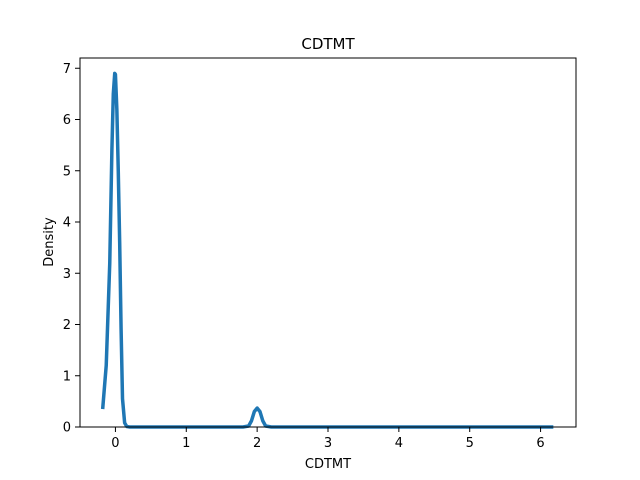 The image size is (640, 480). What do you see at coordinates (257, 443) in the screenshot?
I see `x-tick-label: 2` at bounding box center [257, 443].